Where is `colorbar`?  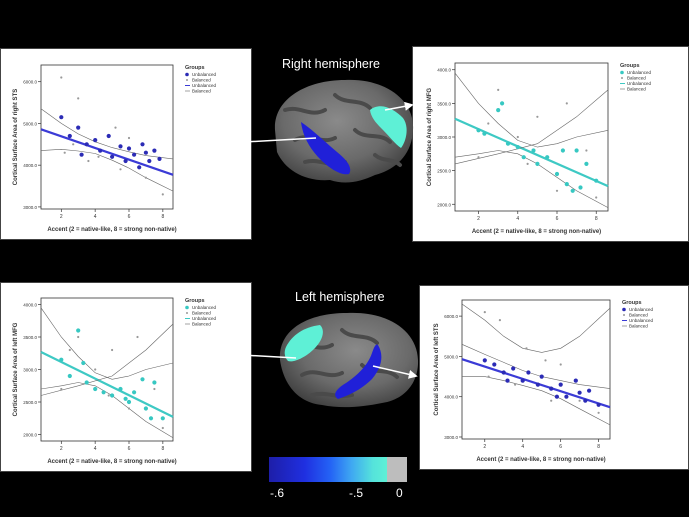
colorbar is located at coordinates (338, 469).